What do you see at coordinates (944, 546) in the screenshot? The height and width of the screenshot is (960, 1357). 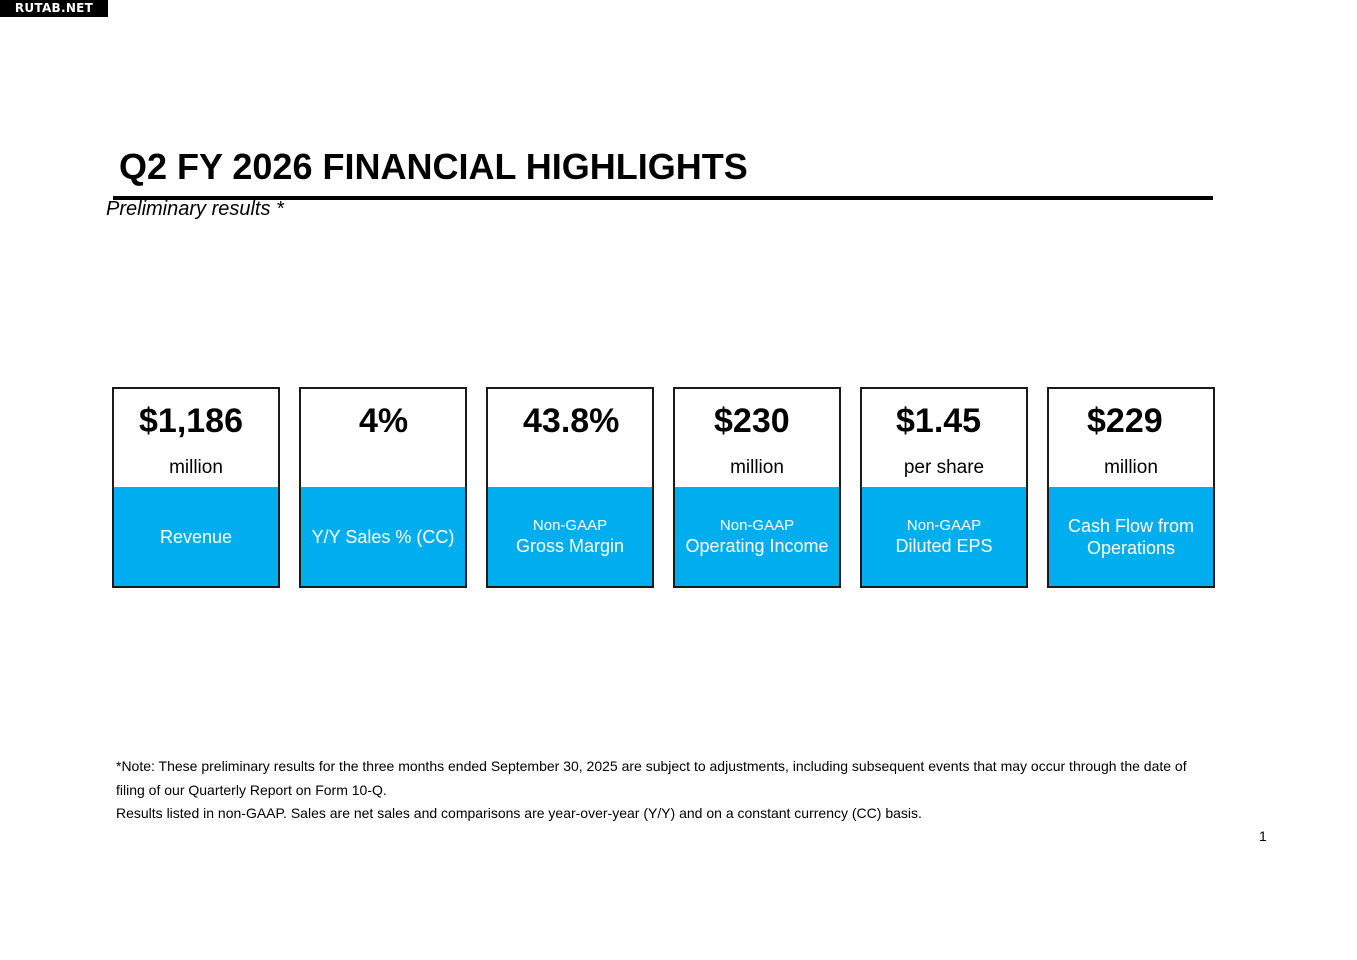 I see `metric-label: Diluted EPS` at bounding box center [944, 546].